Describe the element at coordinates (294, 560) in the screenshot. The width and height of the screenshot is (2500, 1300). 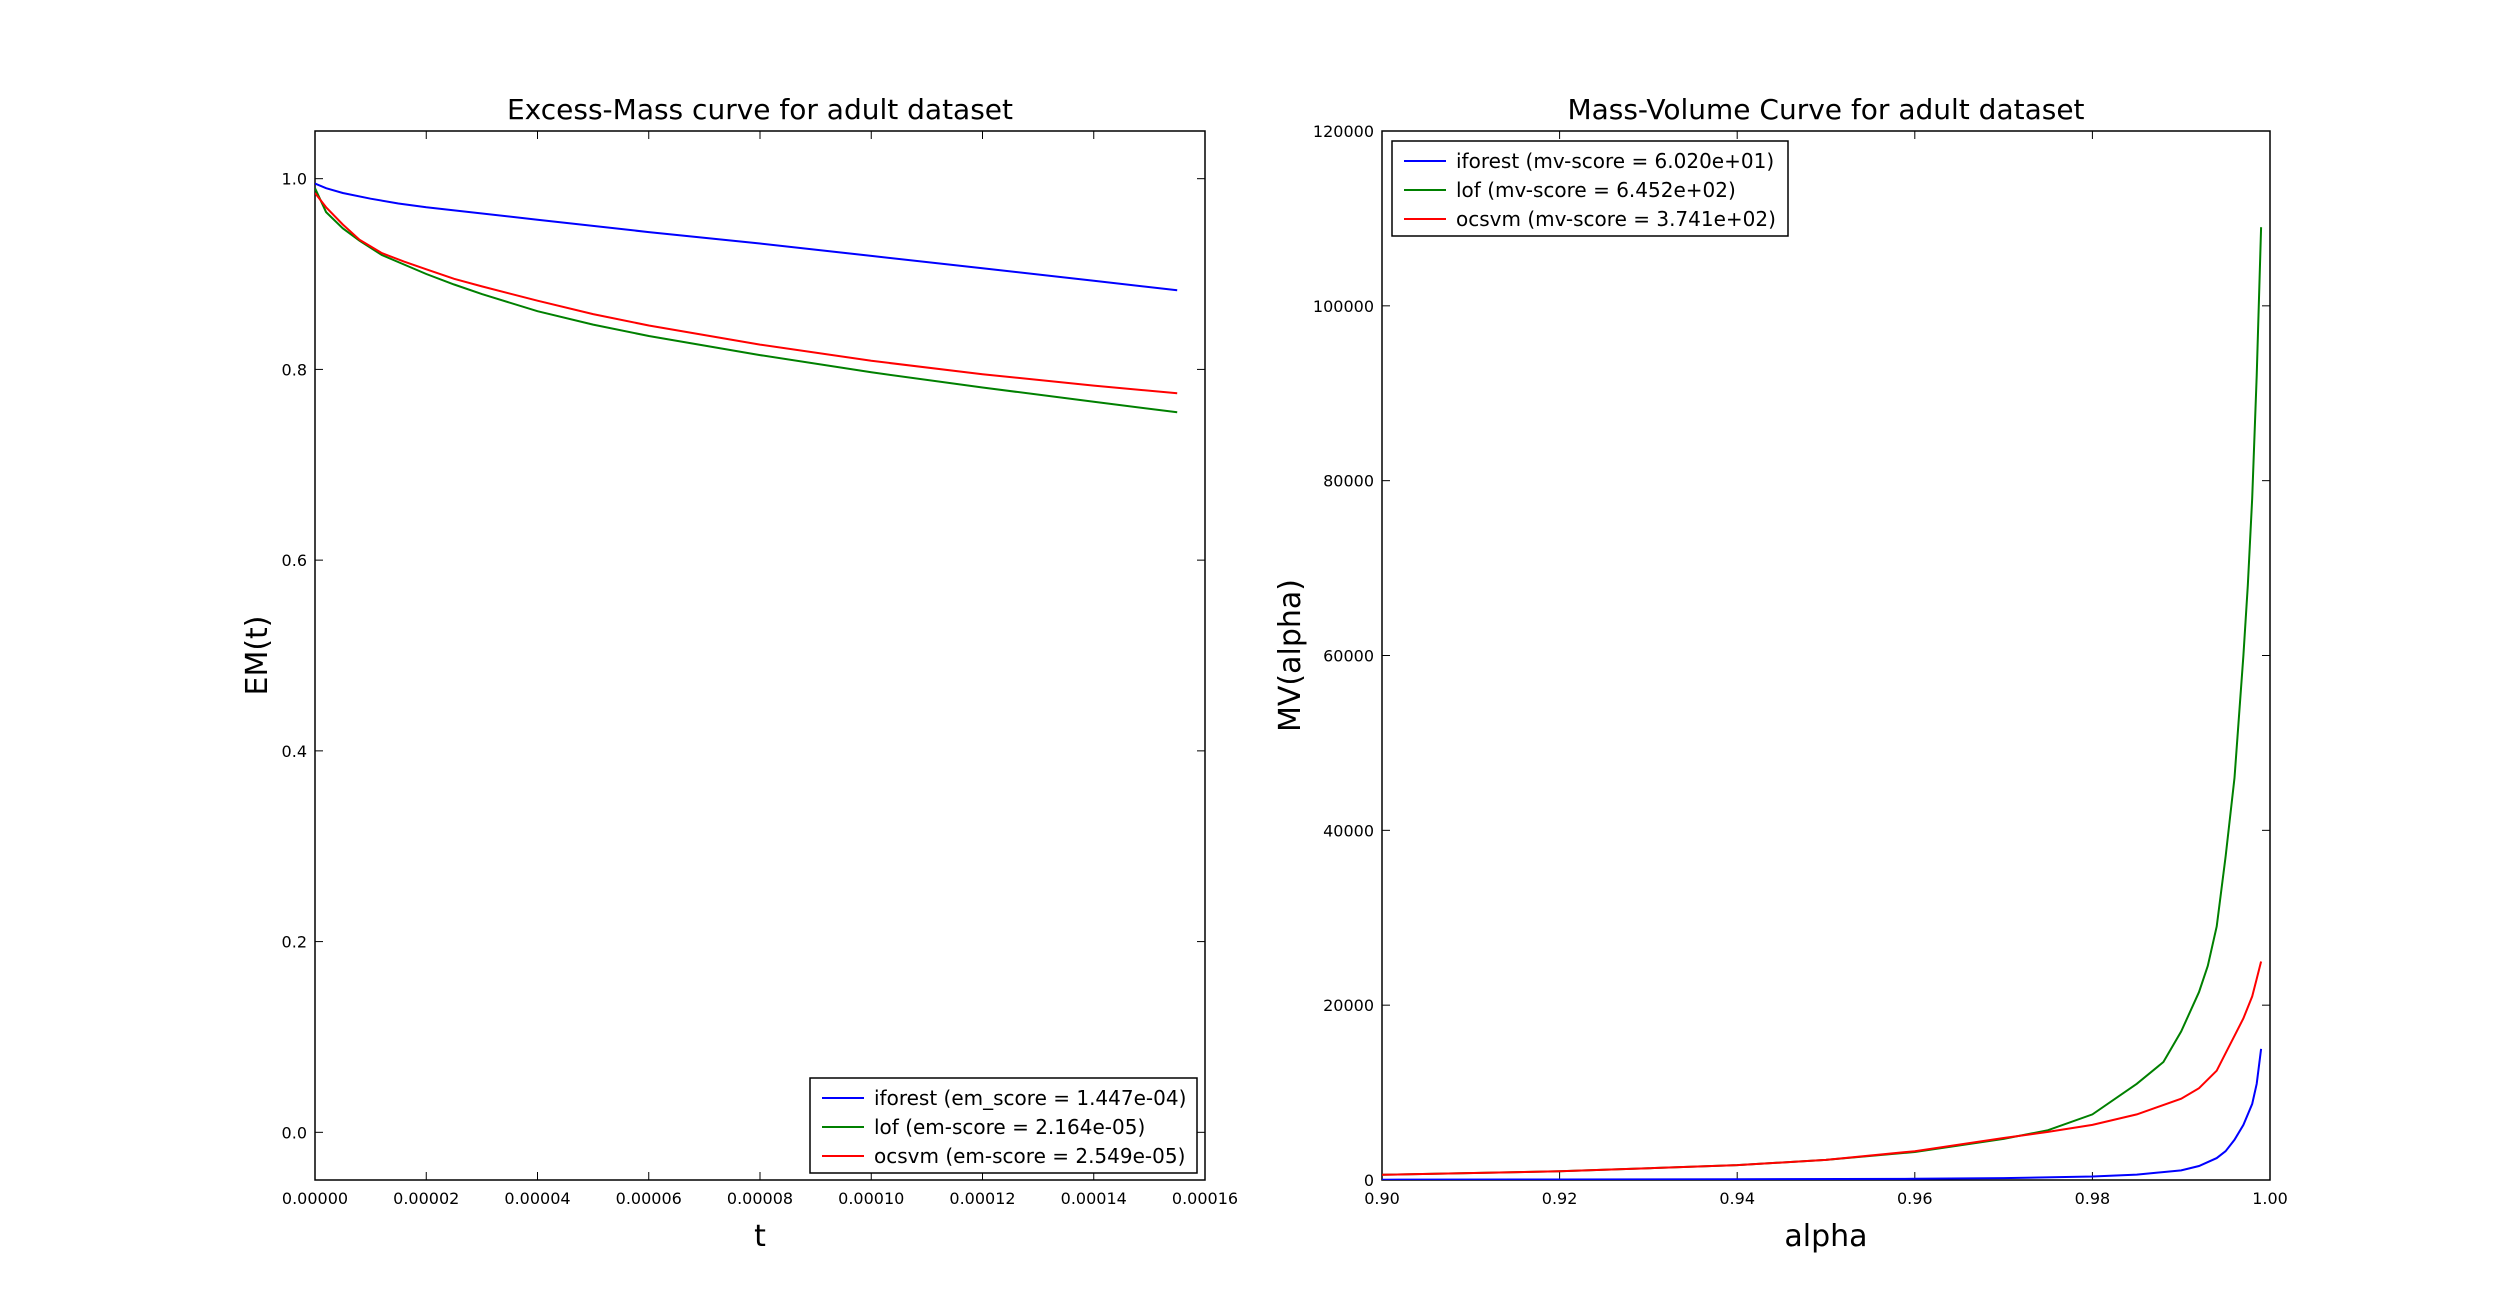
I see `y-tick-label: 0.6` at that location.